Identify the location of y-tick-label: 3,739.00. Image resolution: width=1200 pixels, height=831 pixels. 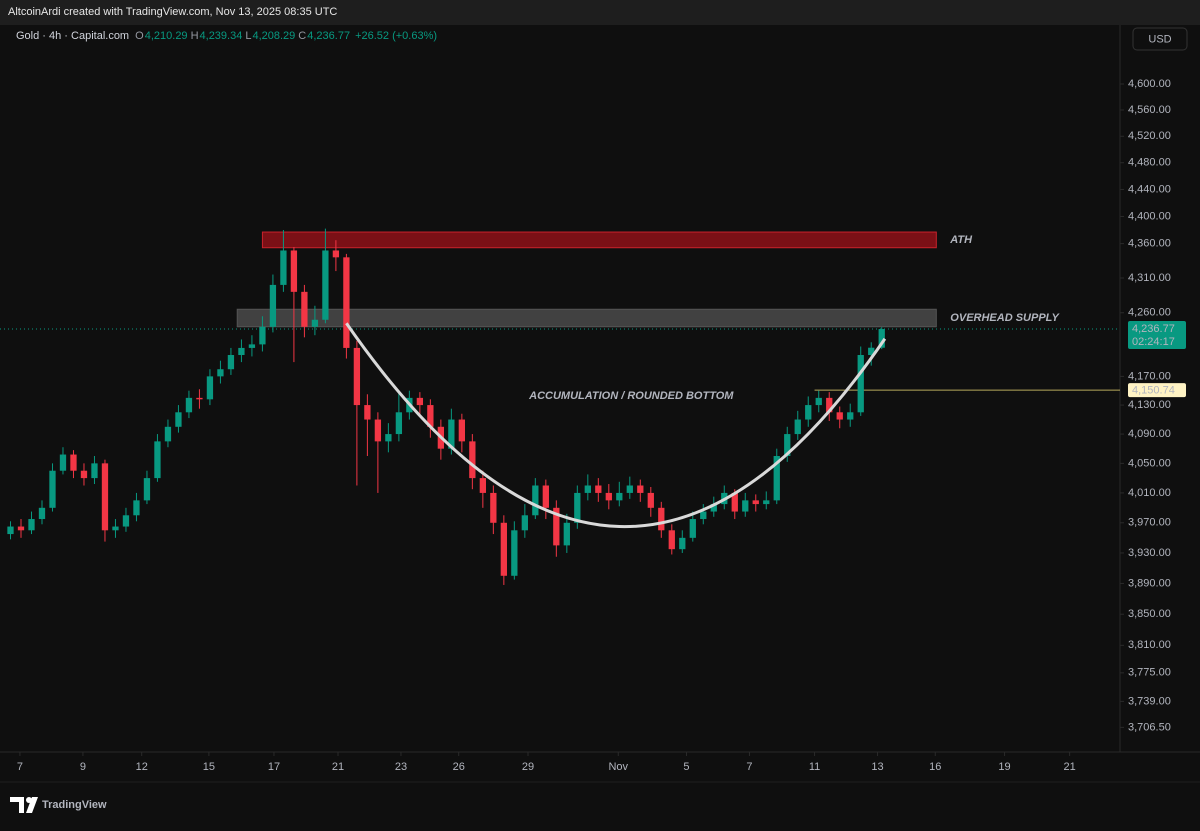
(1149, 701).